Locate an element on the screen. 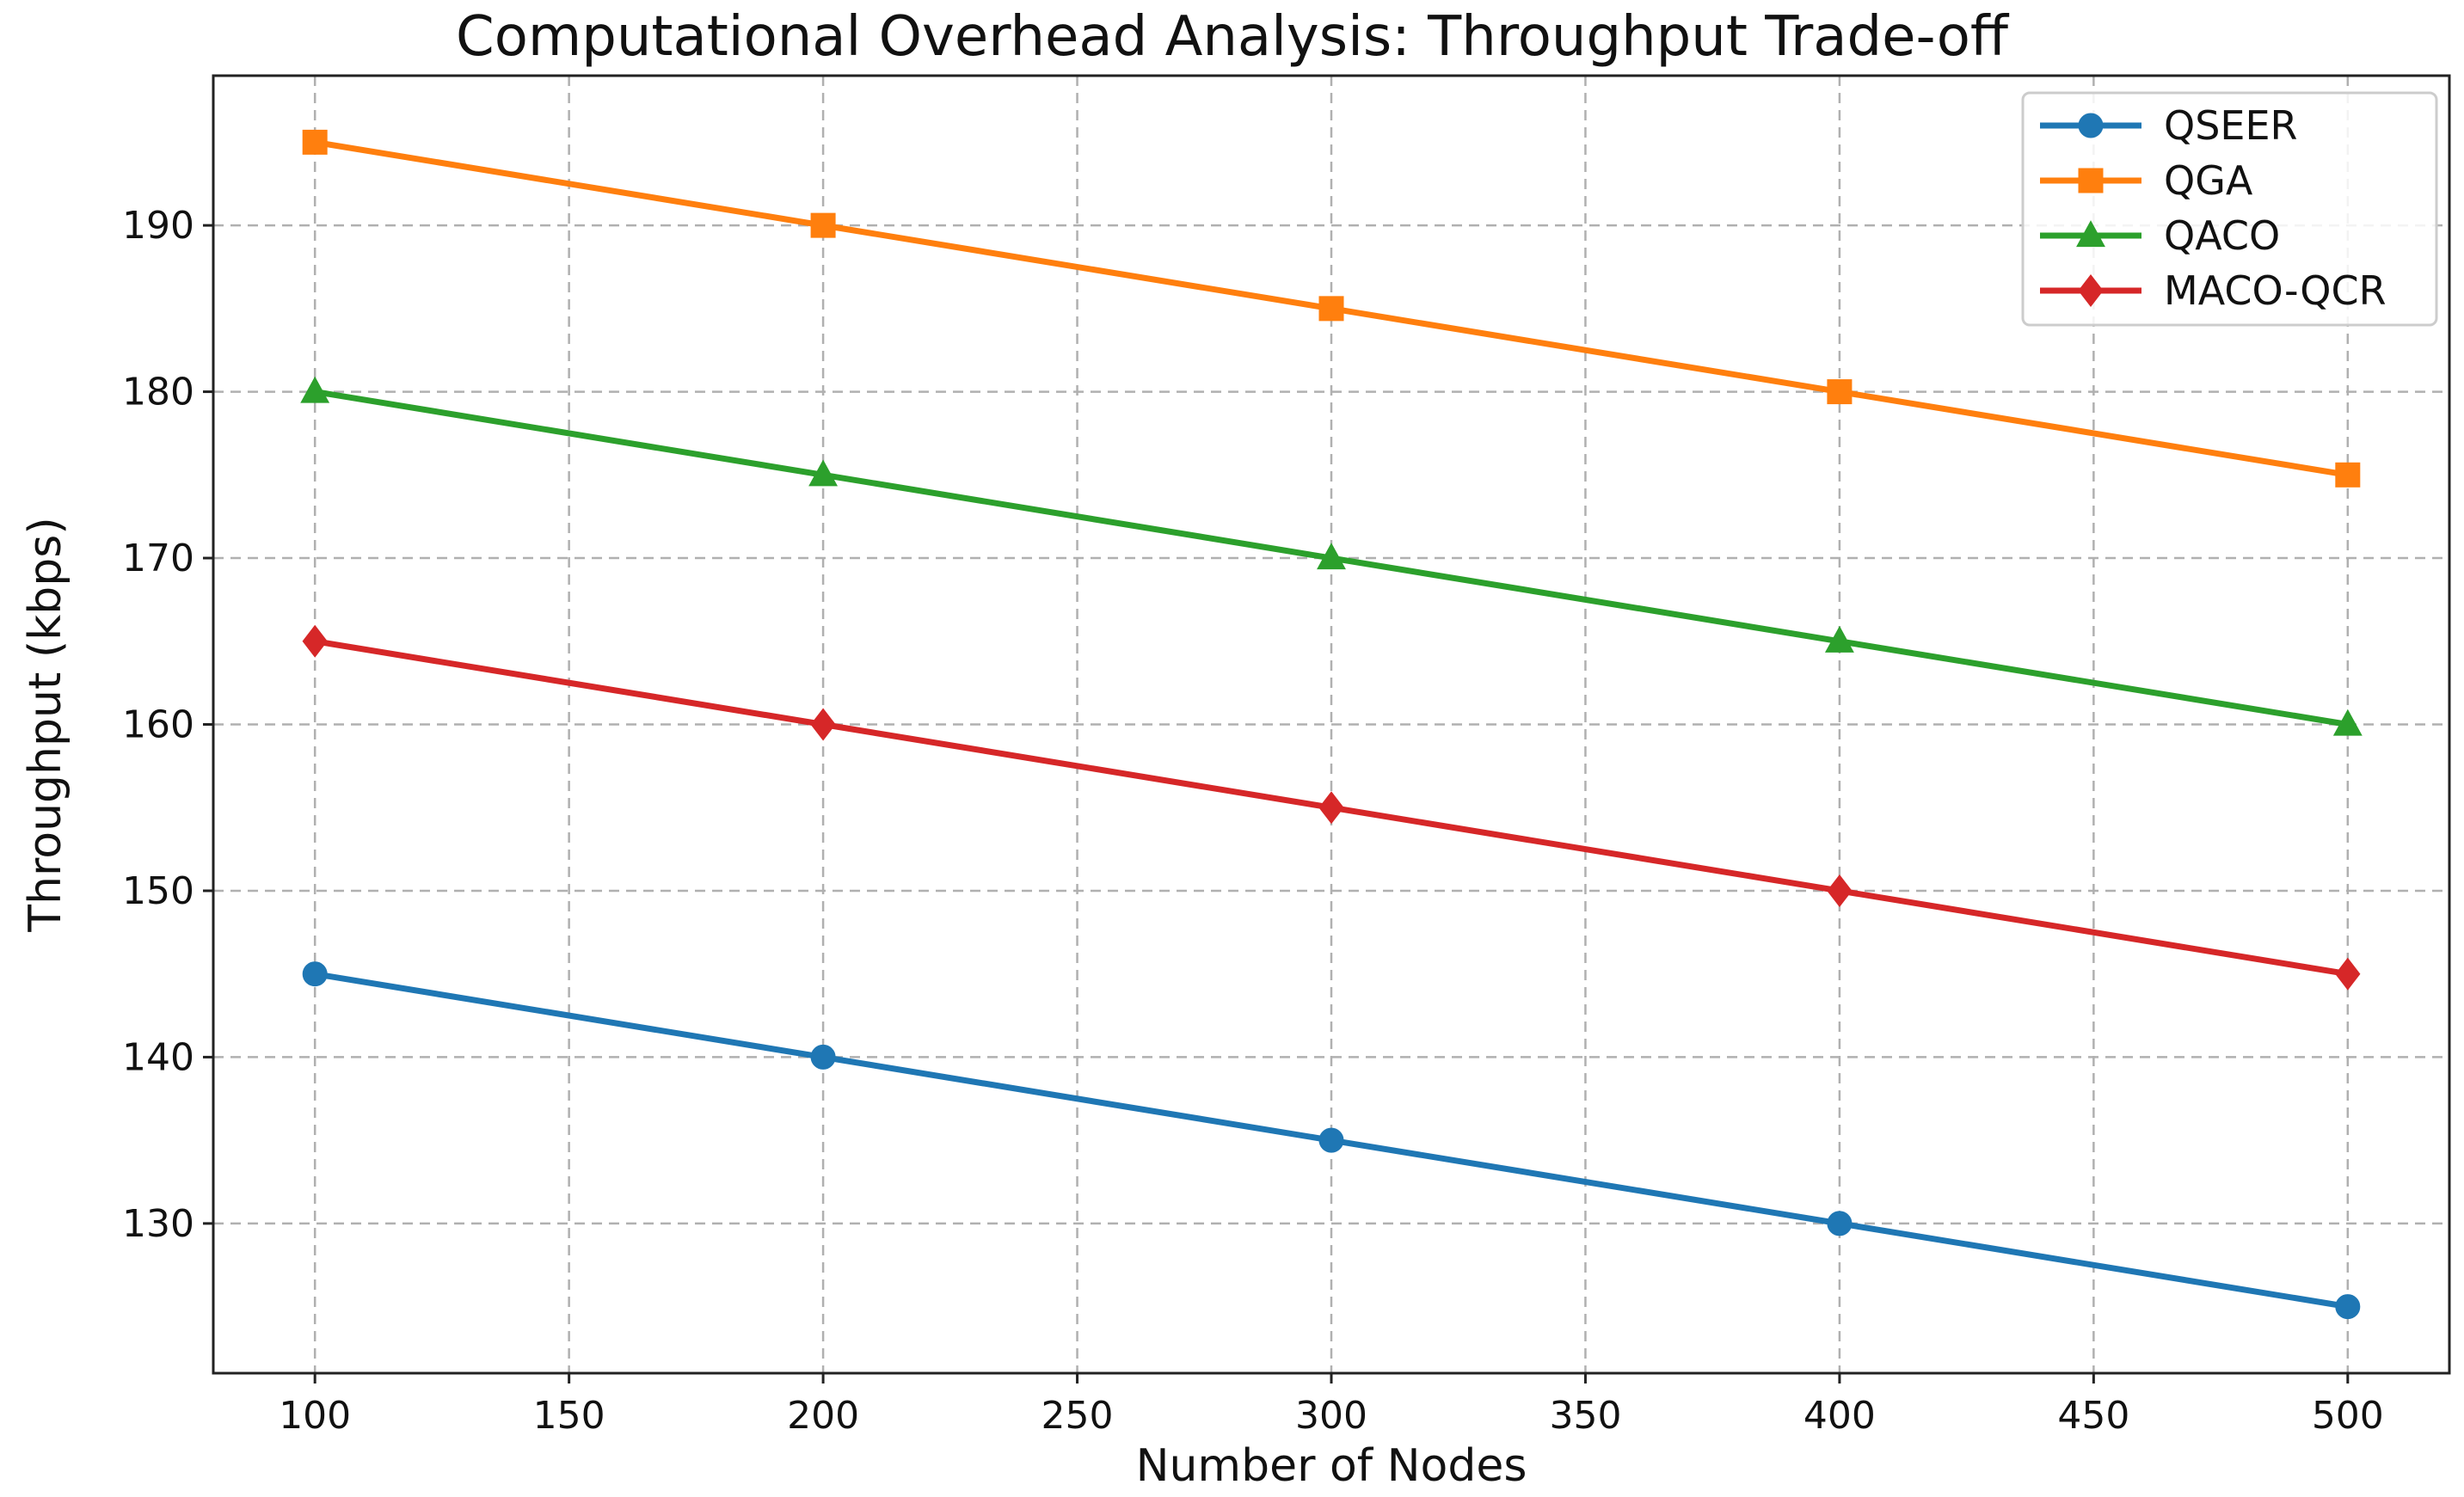  legend-label: MACO-QCR is located at coordinates (2275, 290).